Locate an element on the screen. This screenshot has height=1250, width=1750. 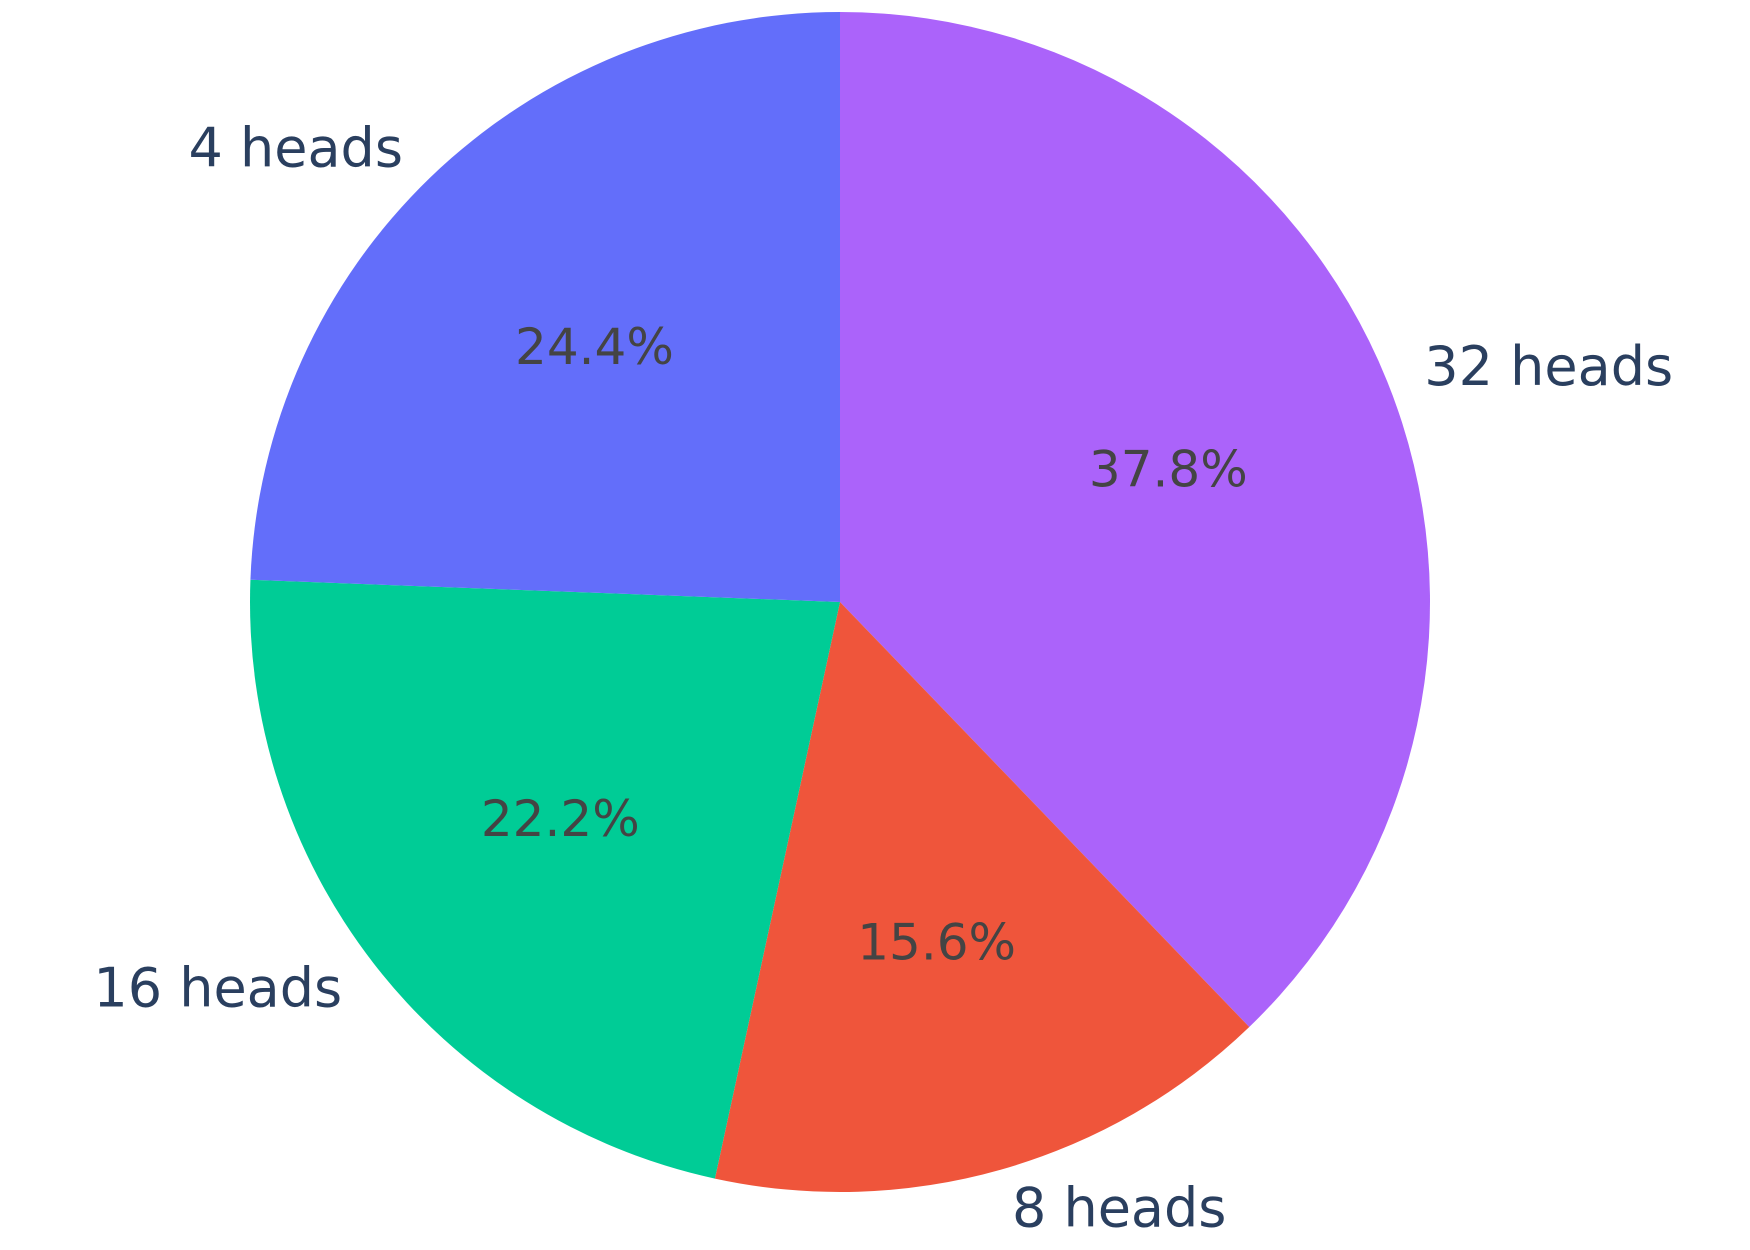
category-label-4-heads: 4 heads is located at coordinates (296, 148).